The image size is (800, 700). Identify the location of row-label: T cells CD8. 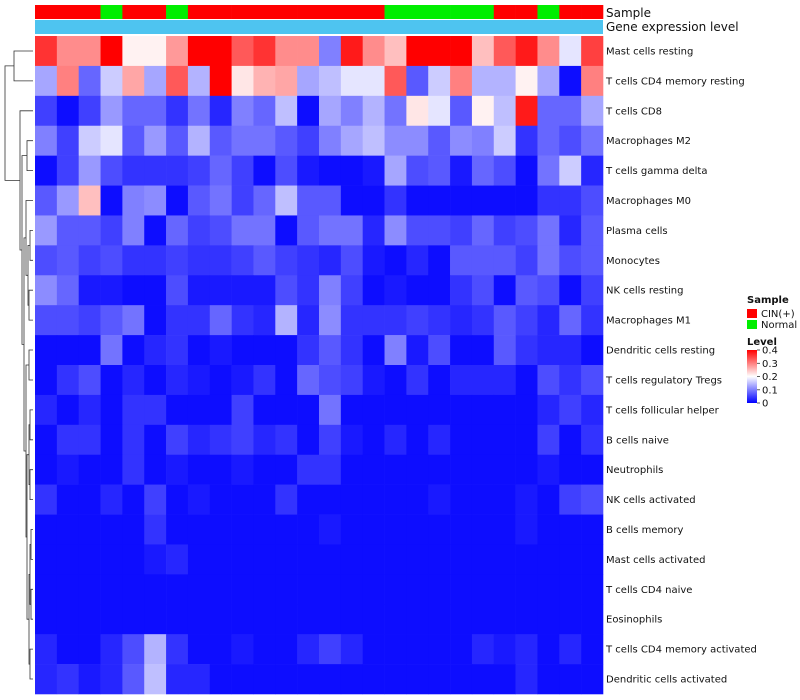
(633, 111).